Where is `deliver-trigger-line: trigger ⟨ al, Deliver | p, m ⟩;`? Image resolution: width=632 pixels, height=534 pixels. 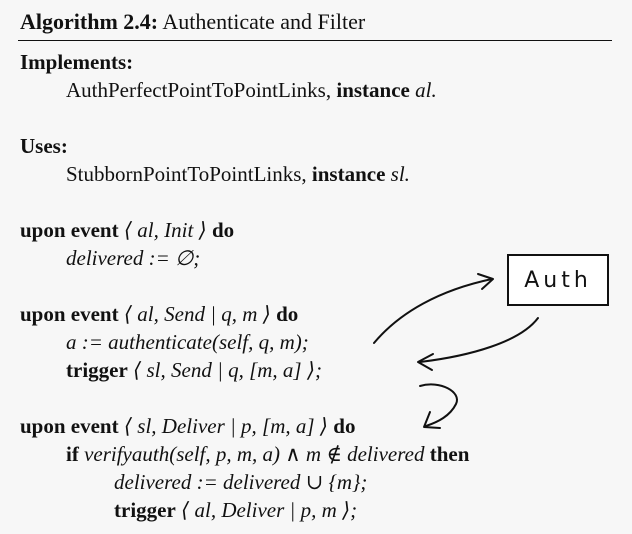
deliver-trigger-line: trigger ⟨ al, Deliver | p, m ⟩; is located at coordinates (235, 510).